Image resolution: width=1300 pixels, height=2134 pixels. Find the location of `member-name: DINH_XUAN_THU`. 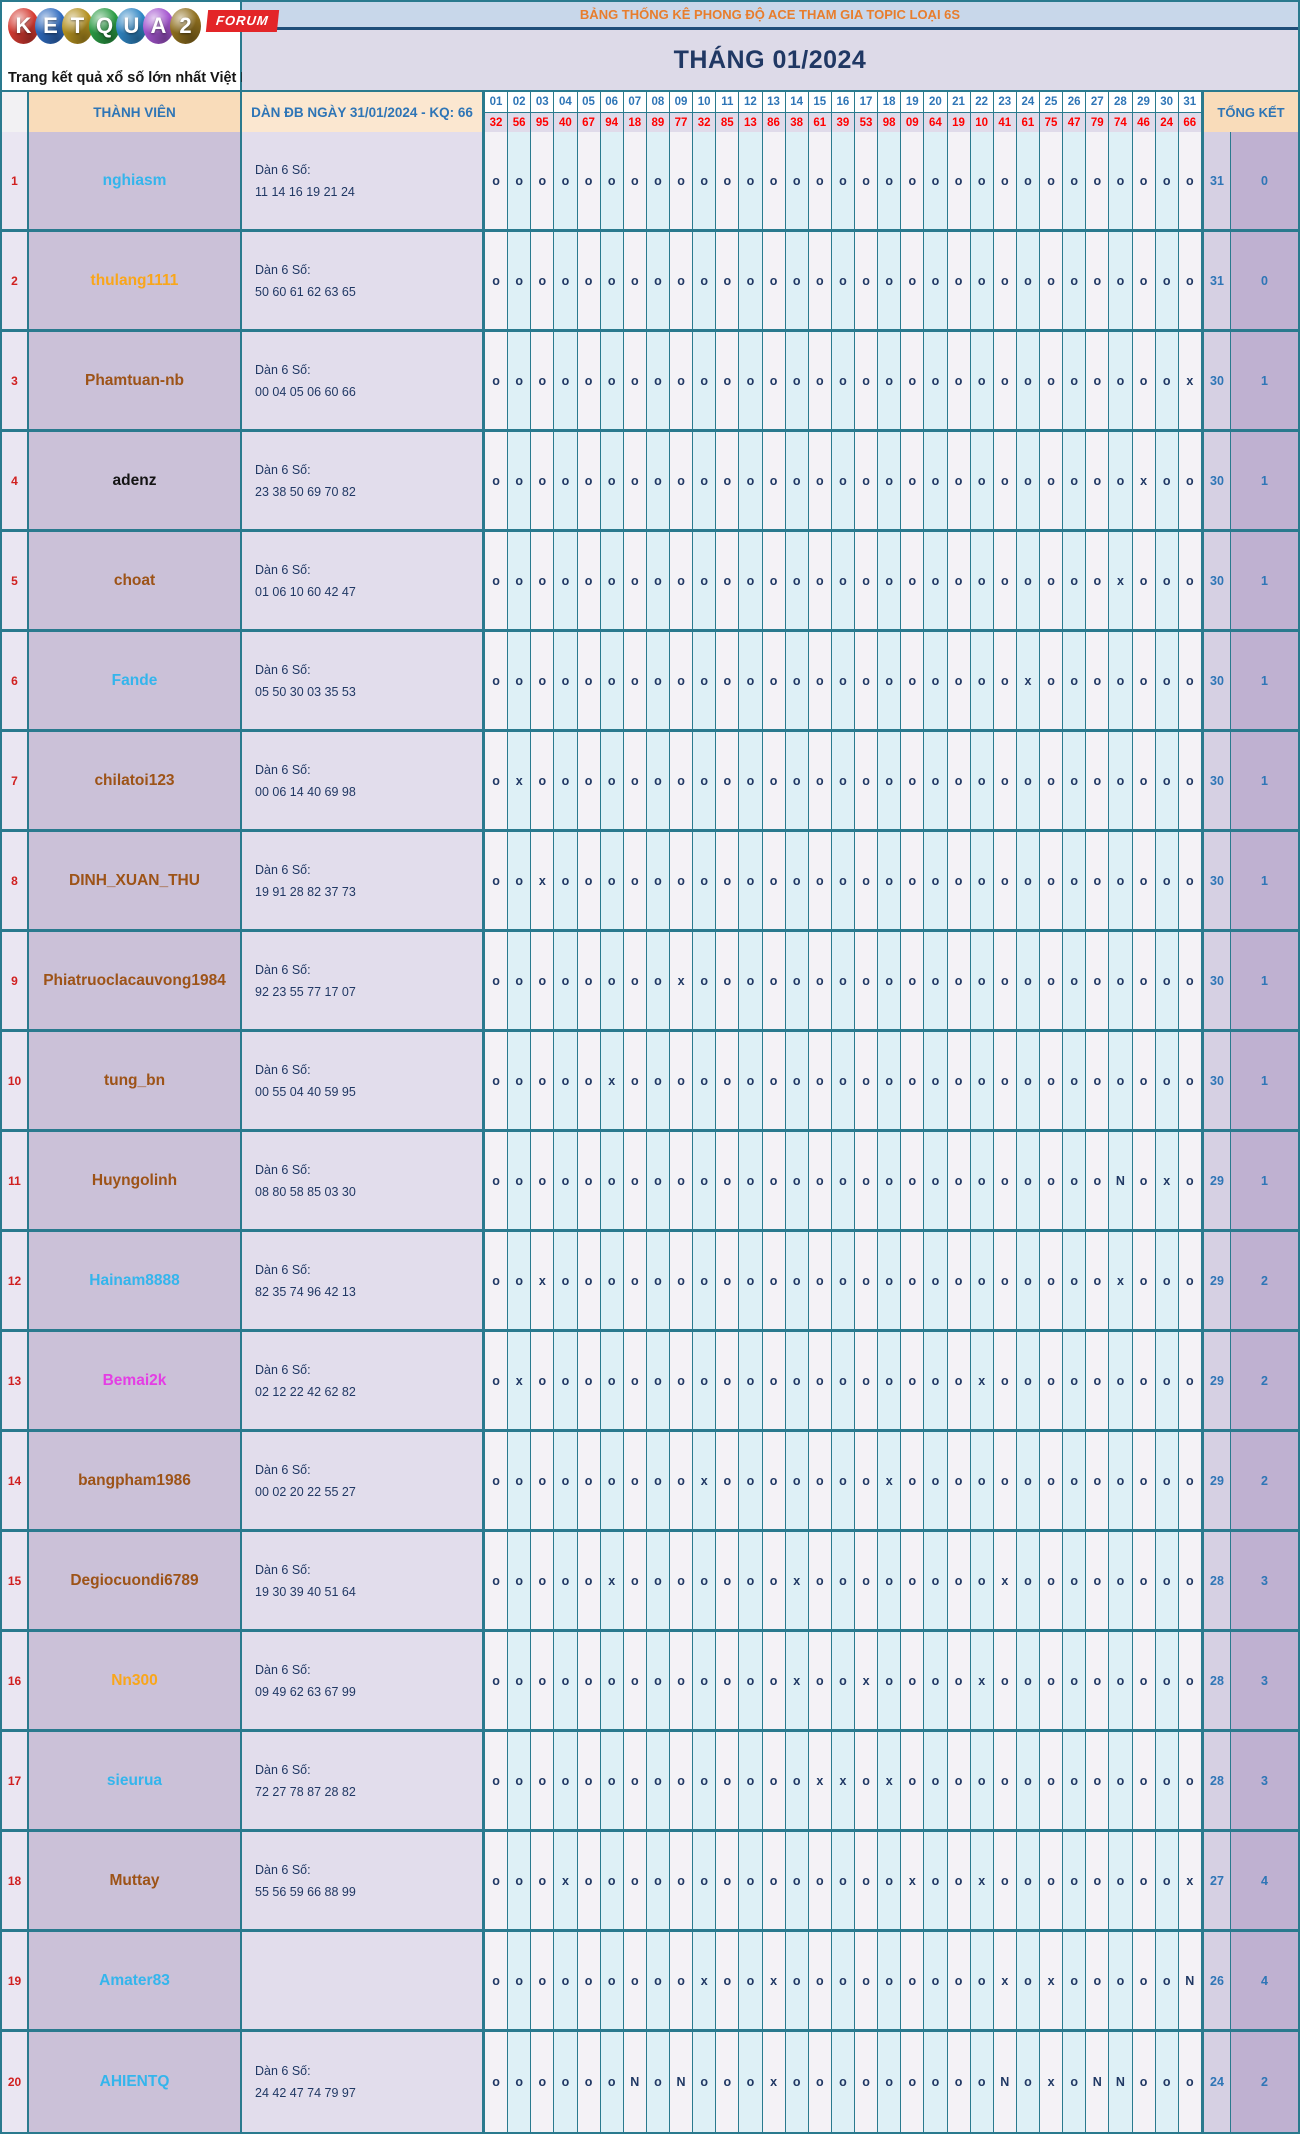

member-name: DINH_XUAN_THU is located at coordinates (135, 880).